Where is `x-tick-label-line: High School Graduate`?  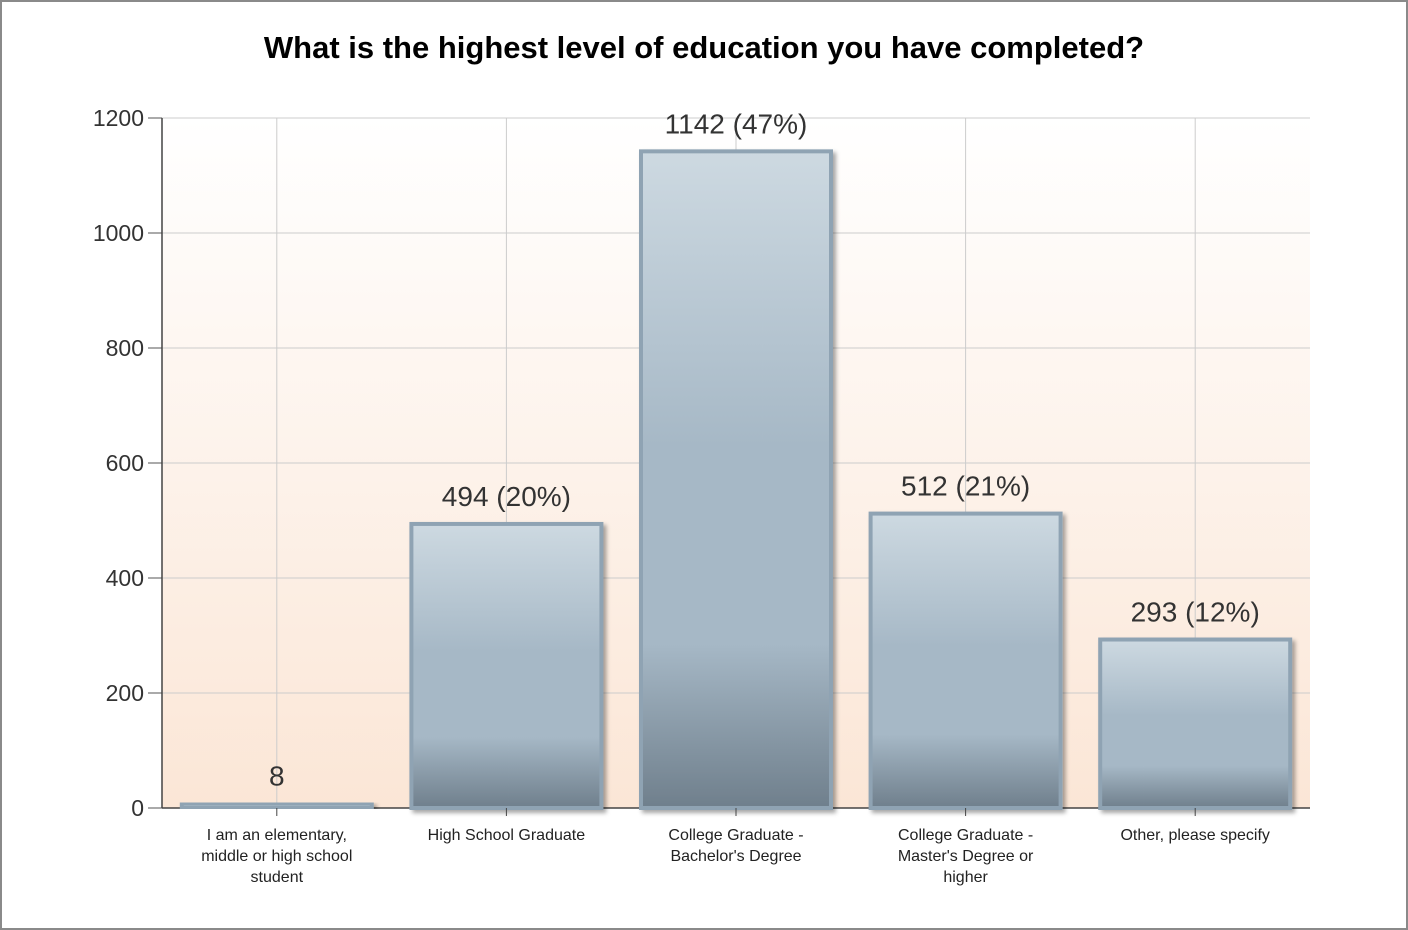
x-tick-label-line: High School Graduate is located at coordinates (507, 835).